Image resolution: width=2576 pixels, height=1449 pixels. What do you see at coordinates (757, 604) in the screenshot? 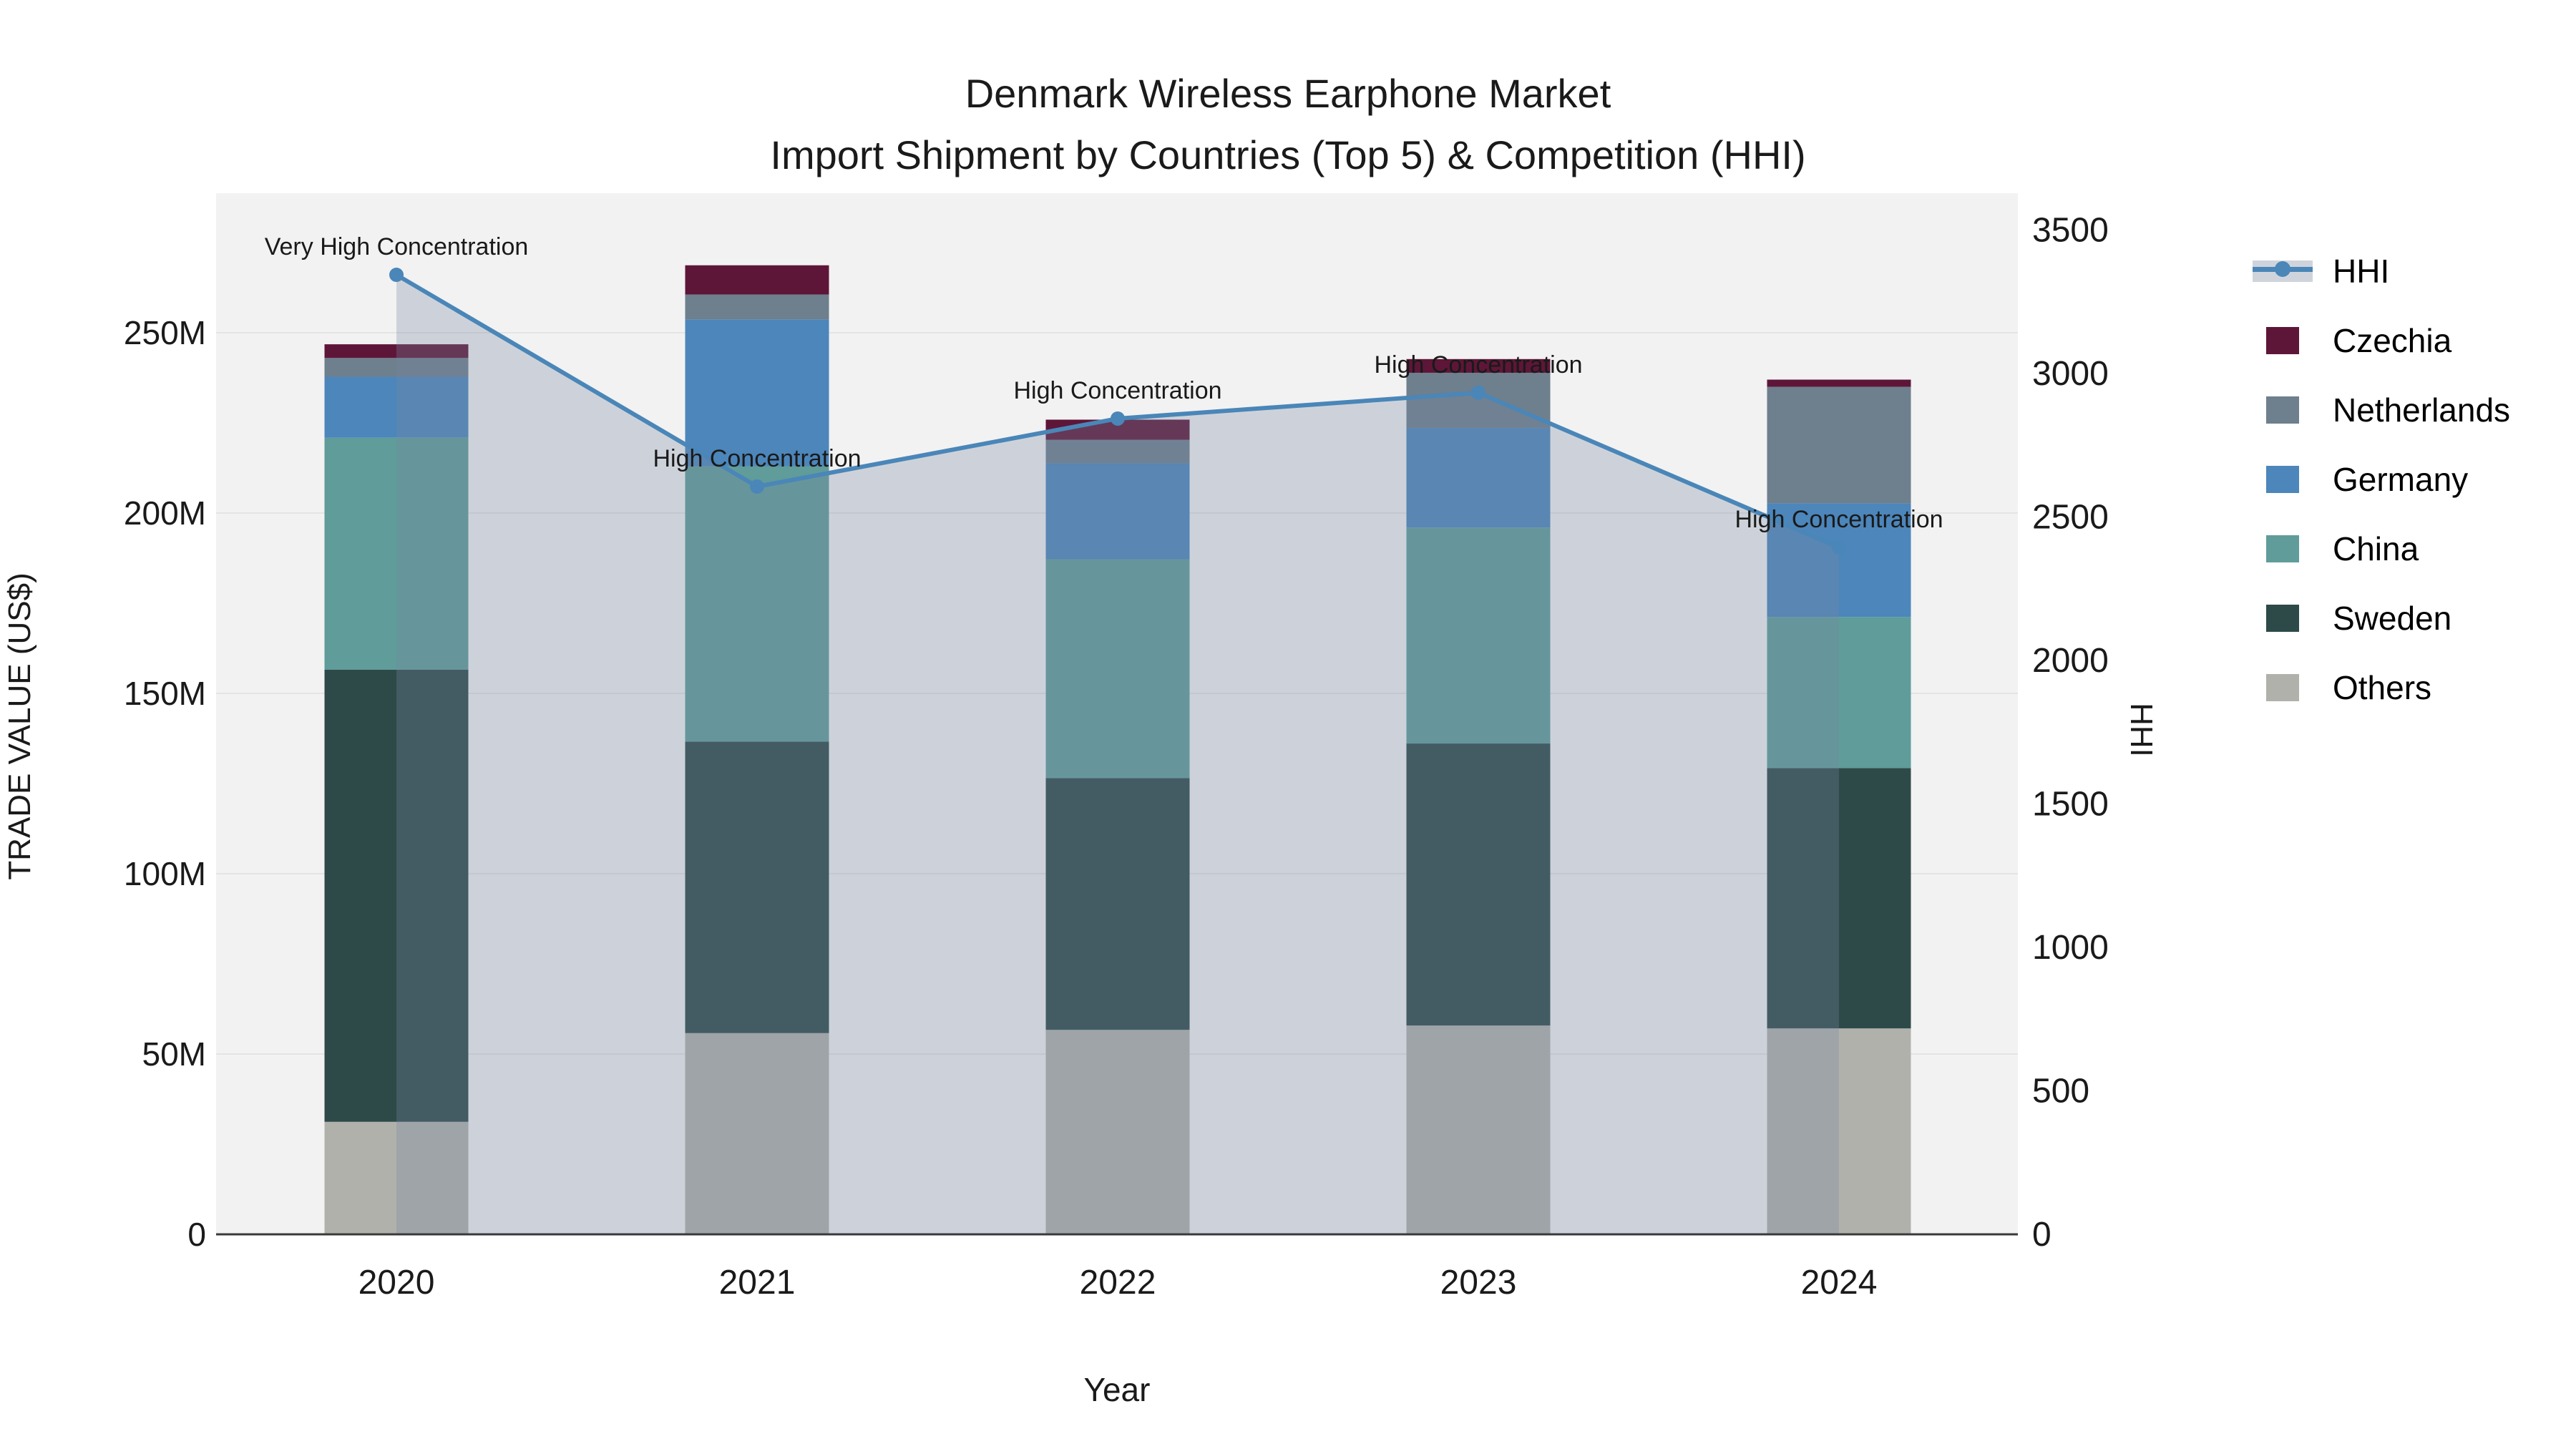
I see `bar-segment-china-2021` at bounding box center [757, 604].